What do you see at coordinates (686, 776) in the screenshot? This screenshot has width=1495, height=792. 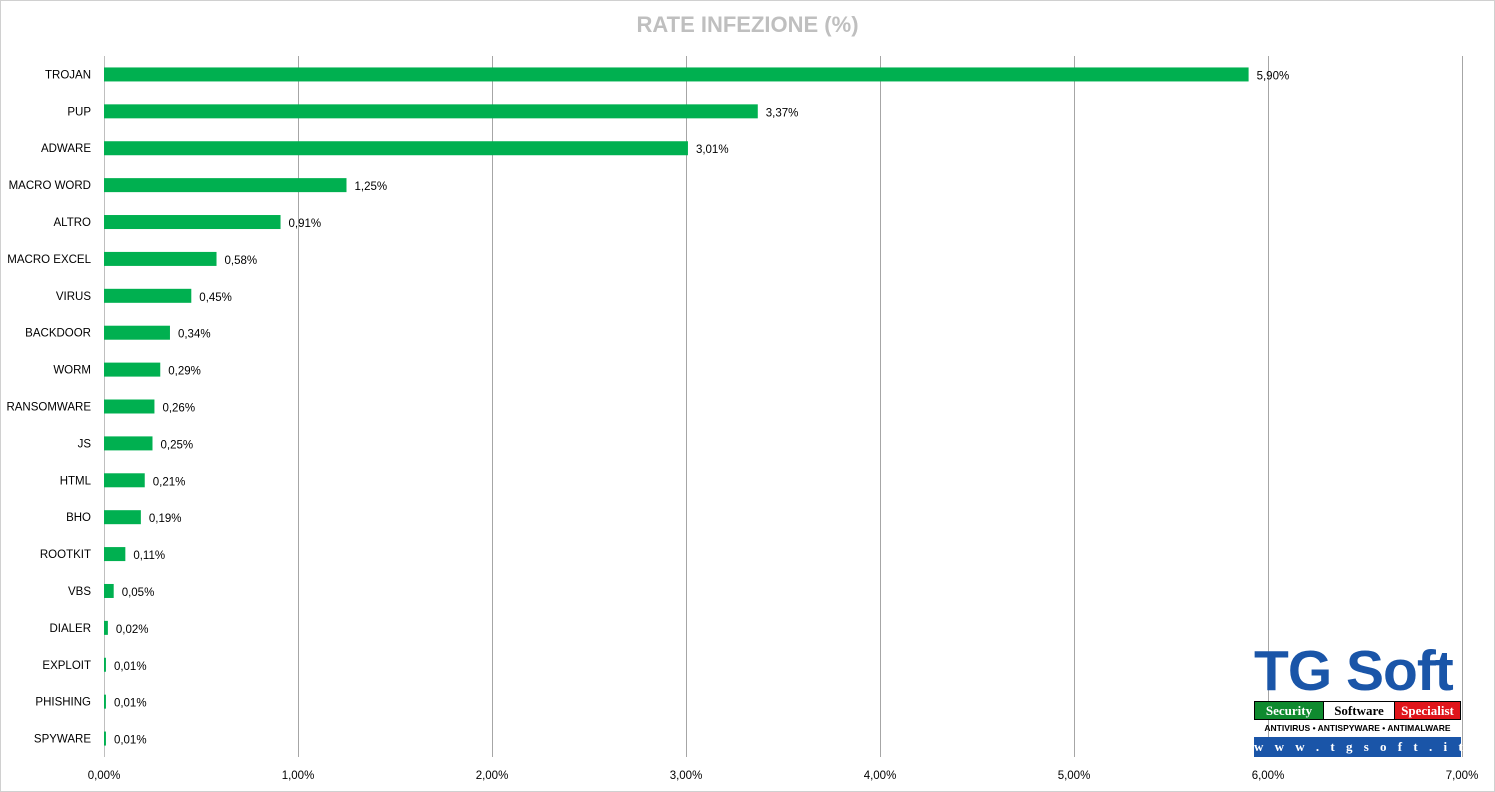 I see `x-tick-label: 3,00%` at bounding box center [686, 776].